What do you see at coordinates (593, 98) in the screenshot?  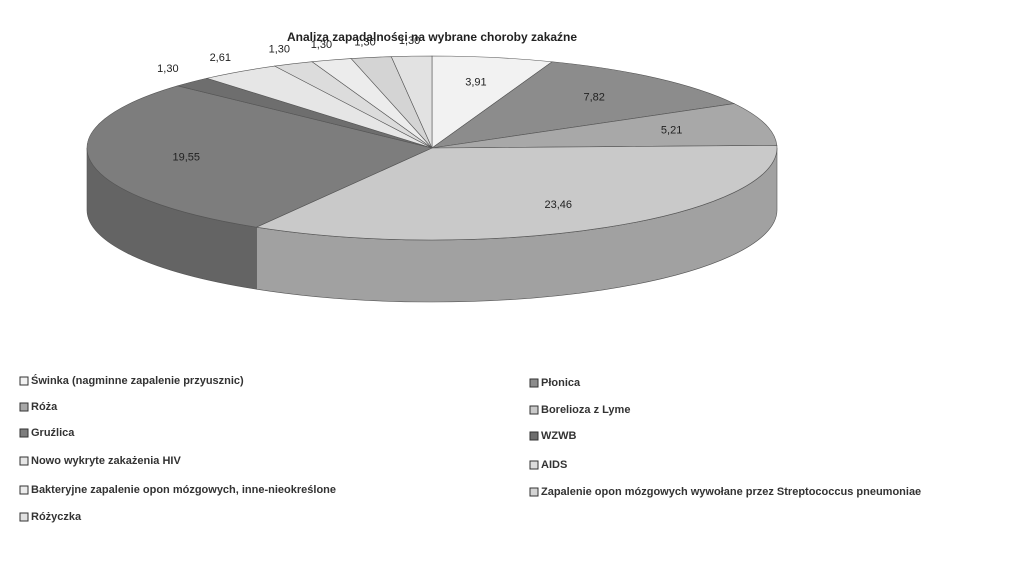 I see `data-label: 7,82` at bounding box center [593, 98].